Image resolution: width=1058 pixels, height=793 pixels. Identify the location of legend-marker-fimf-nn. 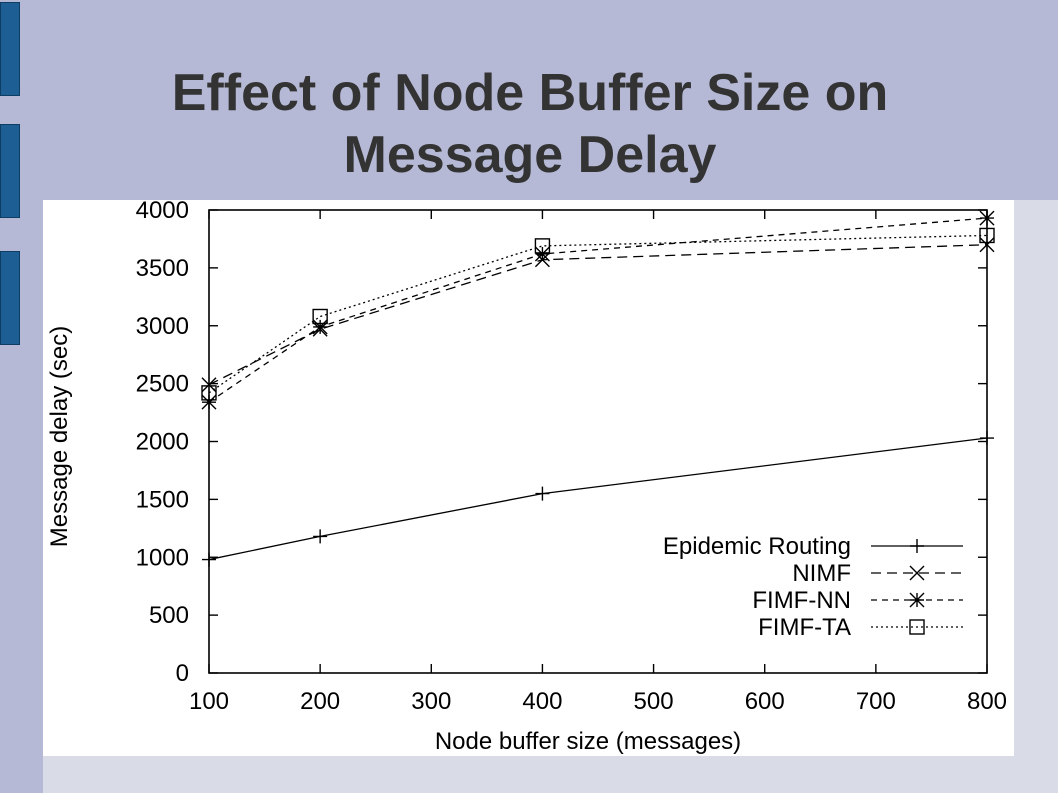
(917, 600).